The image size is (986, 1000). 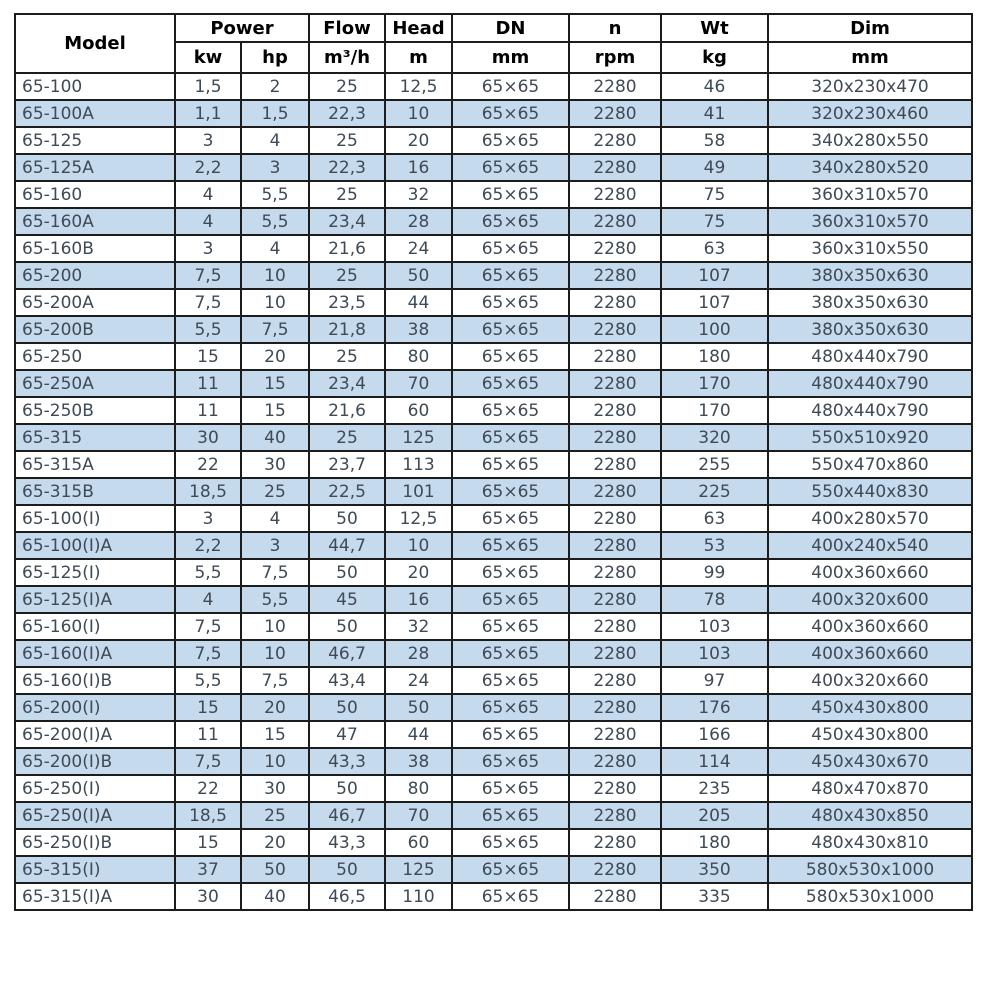 What do you see at coordinates (418, 410) in the screenshot?
I see `value-cell: 60` at bounding box center [418, 410].